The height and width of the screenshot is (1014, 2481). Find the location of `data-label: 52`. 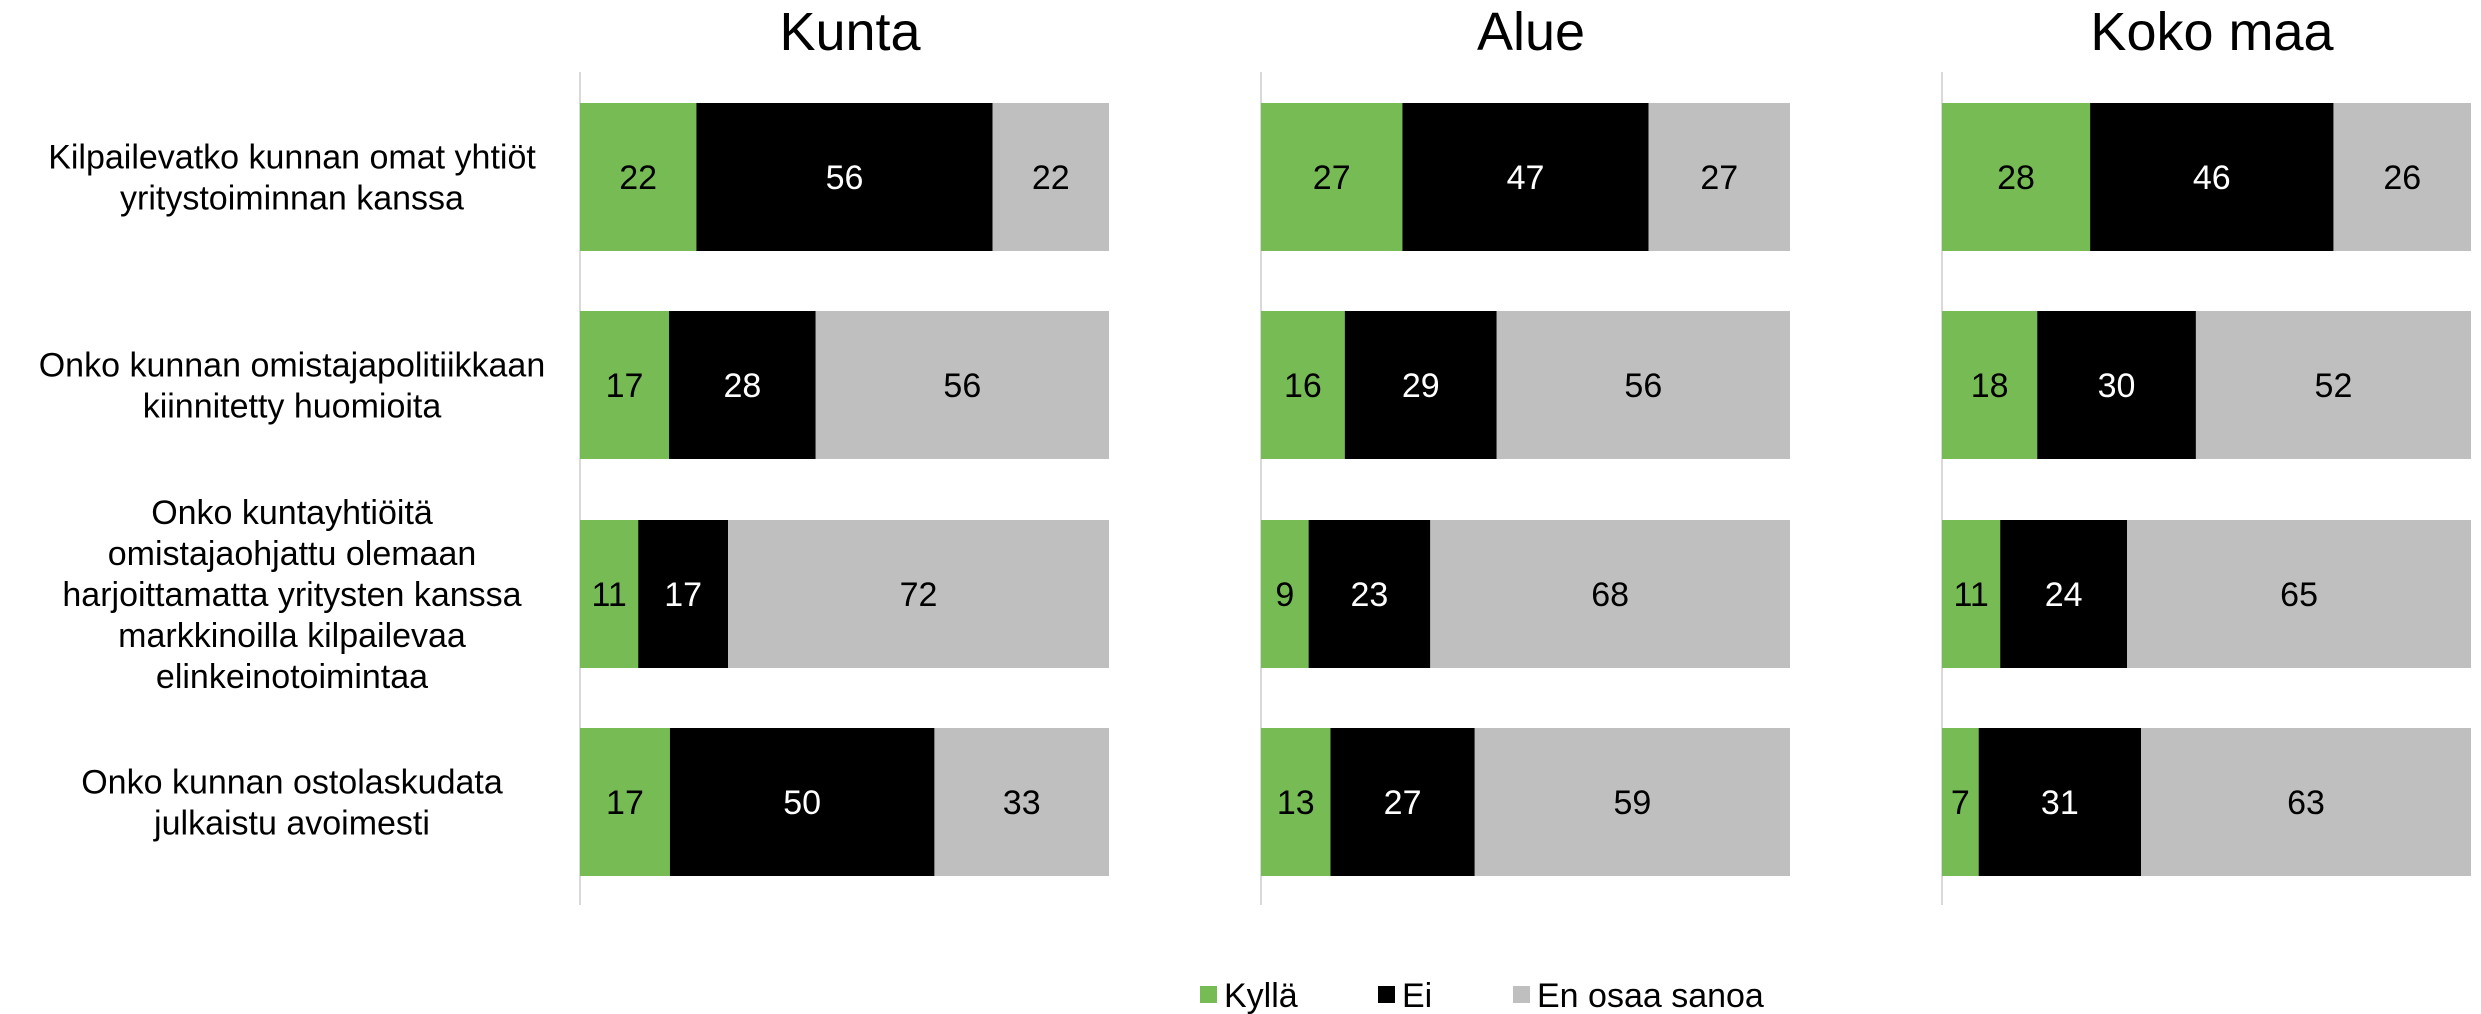

data-label: 52 is located at coordinates (2334, 386).